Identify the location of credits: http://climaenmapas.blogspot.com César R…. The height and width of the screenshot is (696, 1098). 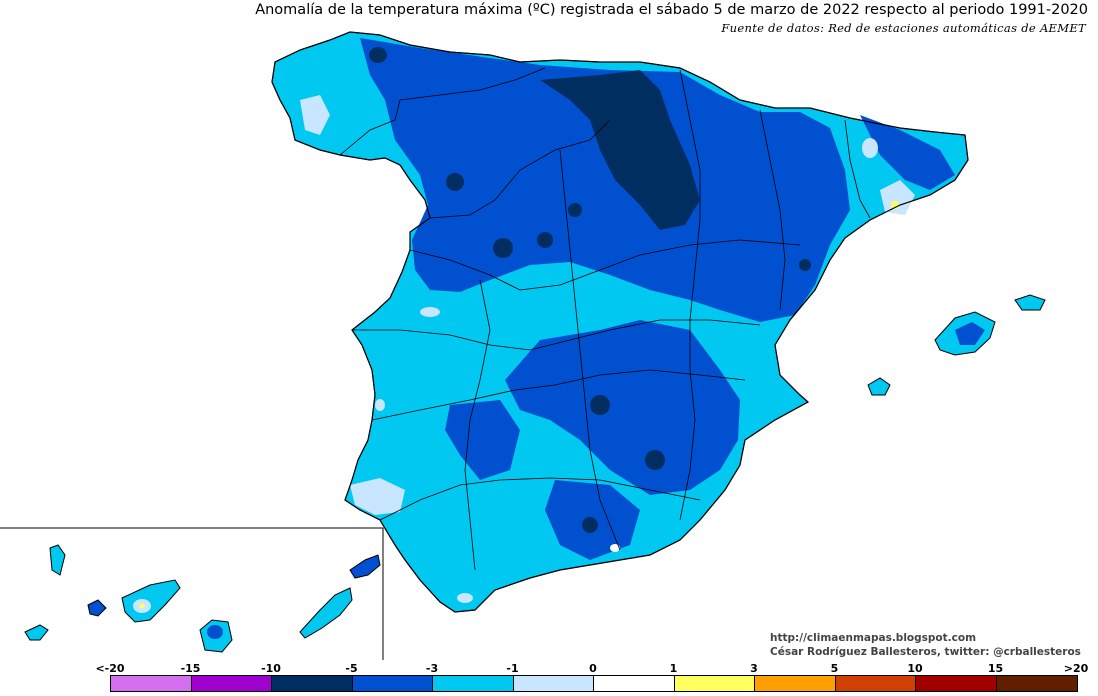
(925, 645).